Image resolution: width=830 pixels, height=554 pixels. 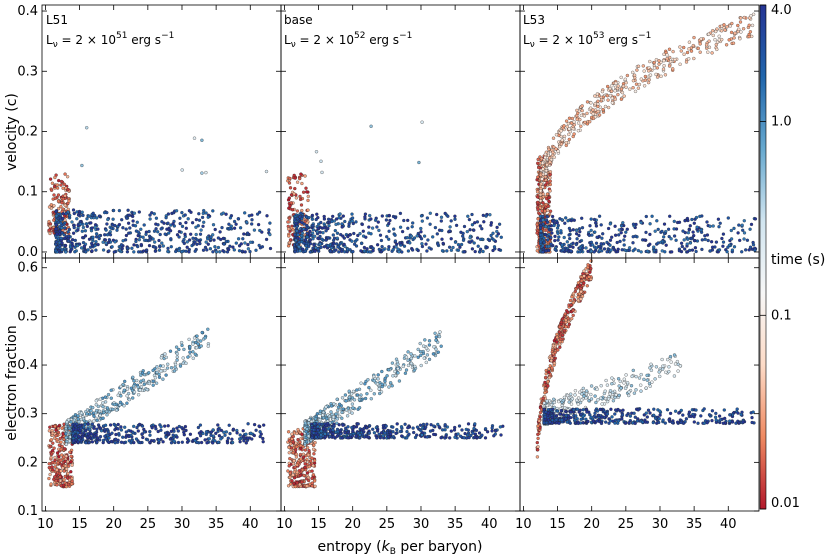 I want to click on base-electron-fraction-plateau, so click(x=407, y=430).